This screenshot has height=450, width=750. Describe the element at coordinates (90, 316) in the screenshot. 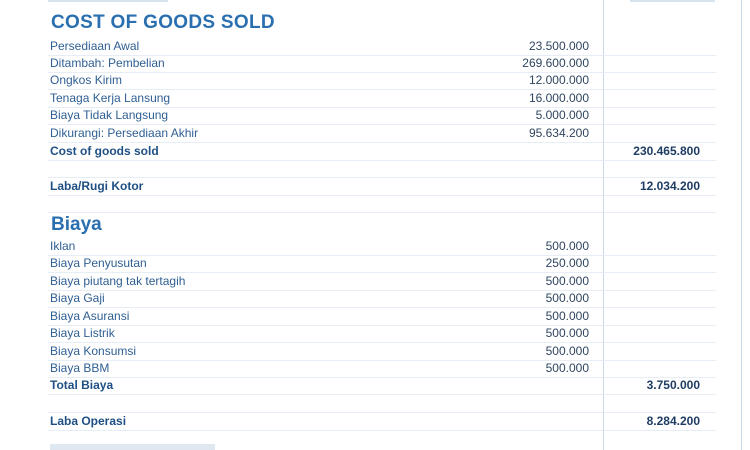

I see `row-label: Biaya Asuransi` at that location.